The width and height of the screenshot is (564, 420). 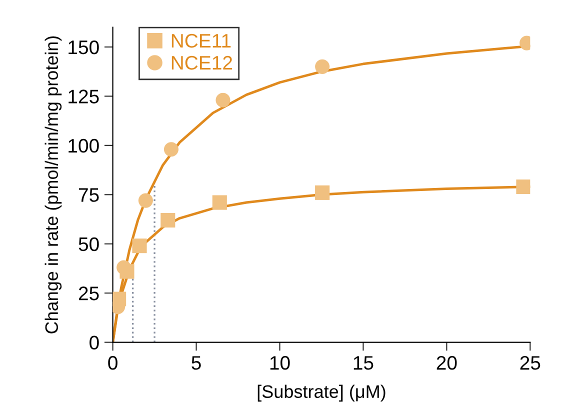 What do you see at coordinates (94, 343) in the screenshot?
I see `y-tick-label: 0` at bounding box center [94, 343].